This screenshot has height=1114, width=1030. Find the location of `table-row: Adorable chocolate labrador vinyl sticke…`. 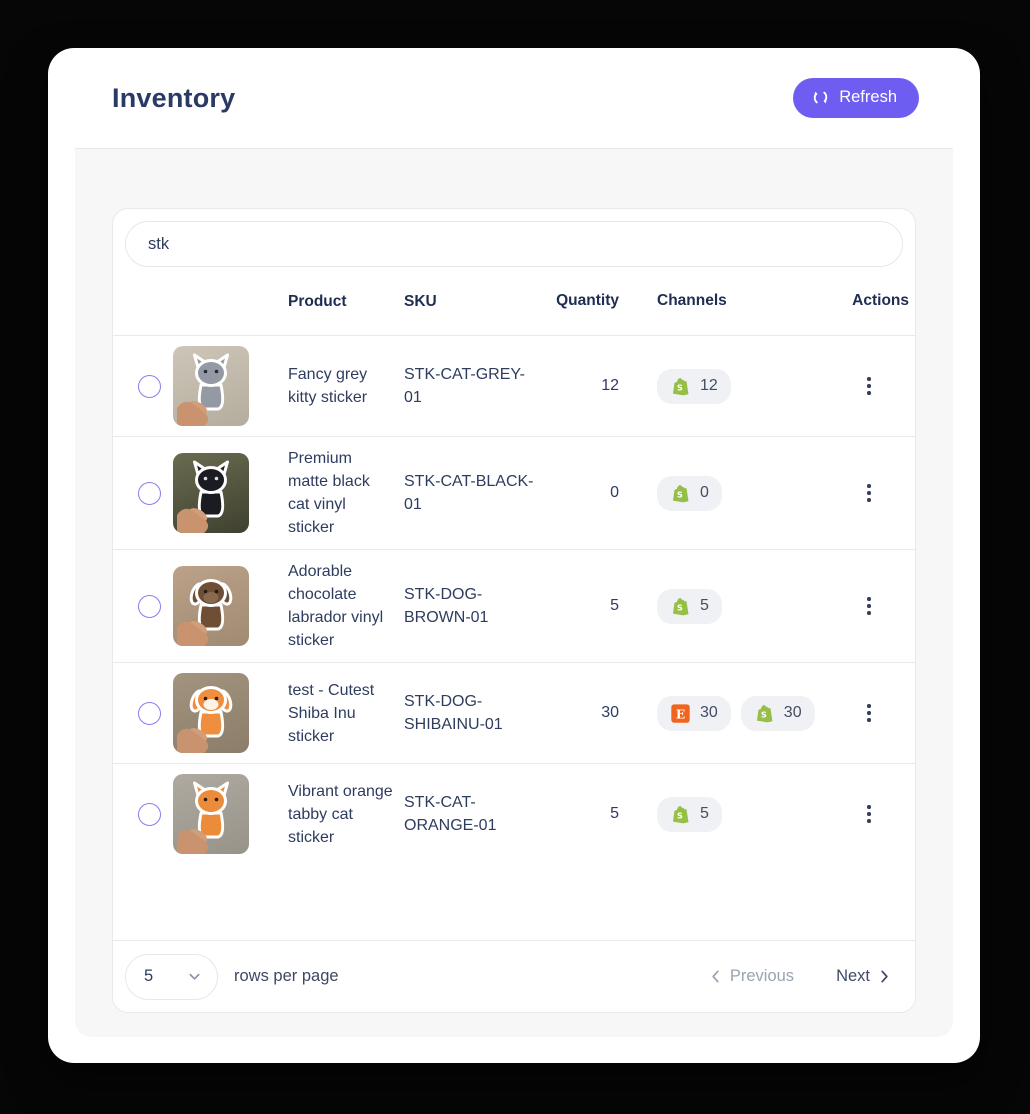

table-row: Adorable chocolate labrador vinyl sticke… is located at coordinates (514, 606).